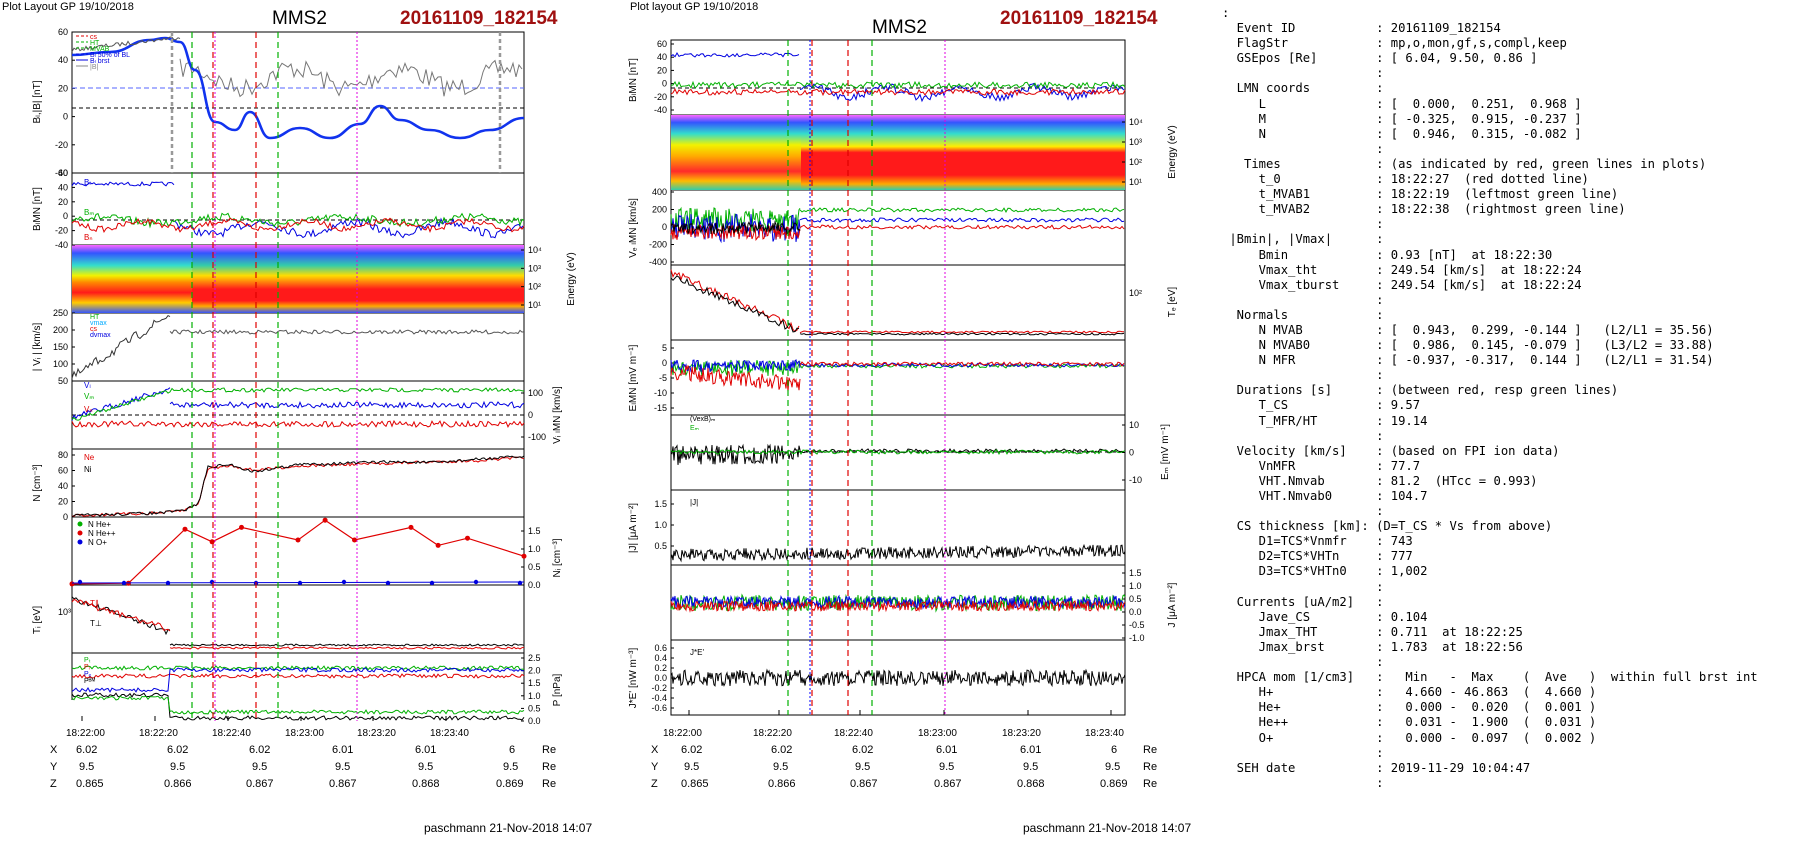  I want to click on left-event-title: 20161109_182154, so click(479, 18).